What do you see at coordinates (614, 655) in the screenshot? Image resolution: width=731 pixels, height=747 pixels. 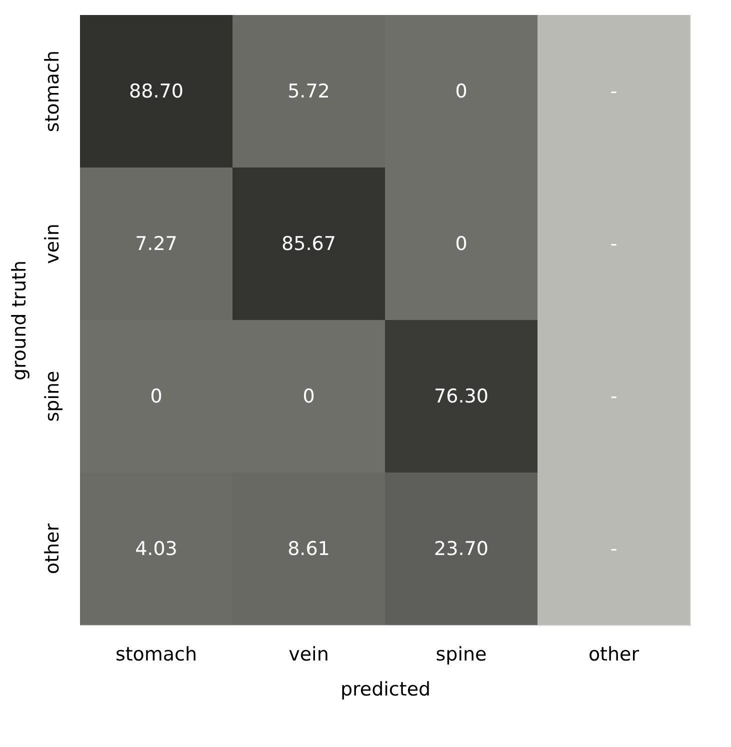 I see `x-tick-label: other` at bounding box center [614, 655].